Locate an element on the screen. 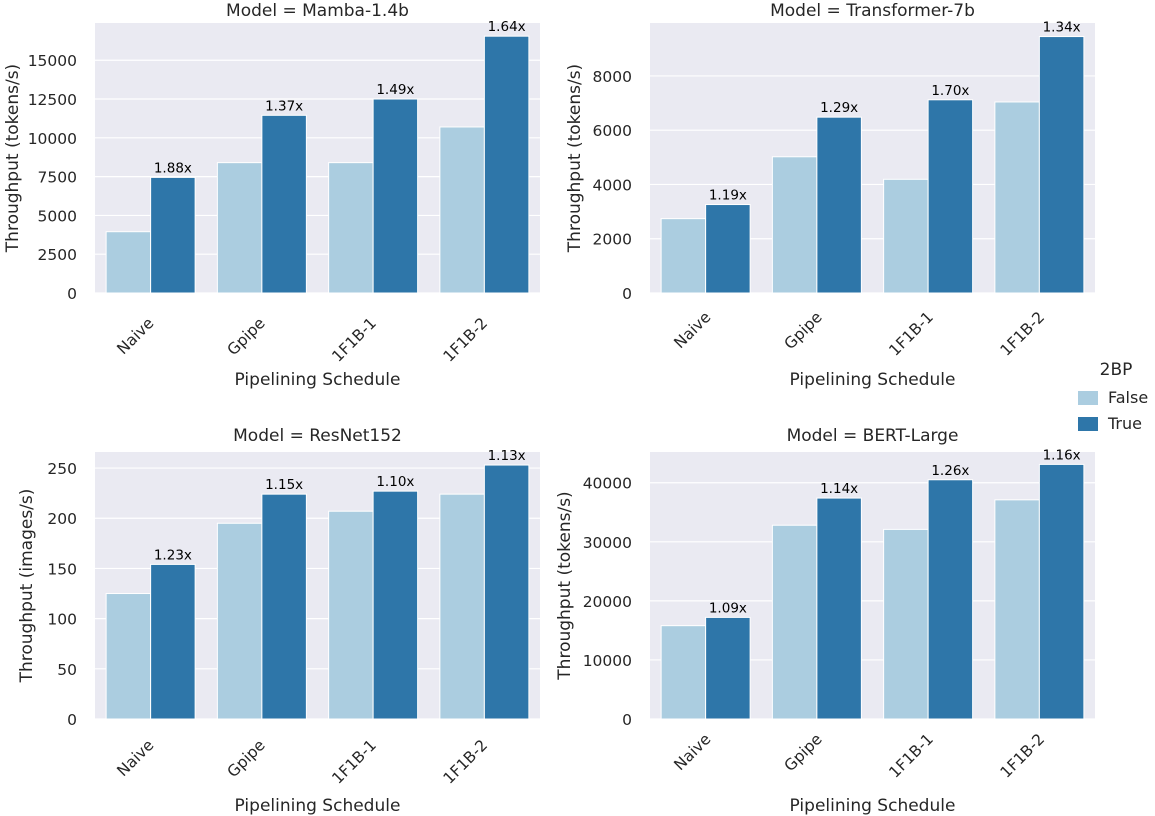 The image size is (1155, 816). speedup-label: 1.14x is located at coordinates (839, 489).